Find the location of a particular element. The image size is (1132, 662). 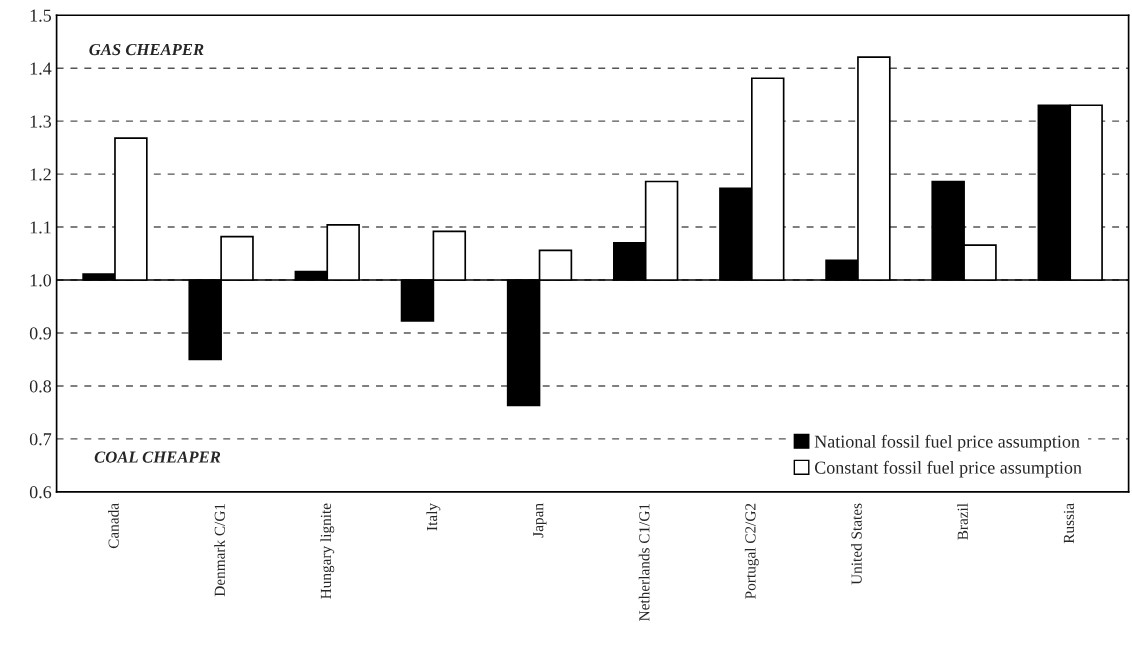

x-tick-label: Italy is located at coordinates (433, 517).